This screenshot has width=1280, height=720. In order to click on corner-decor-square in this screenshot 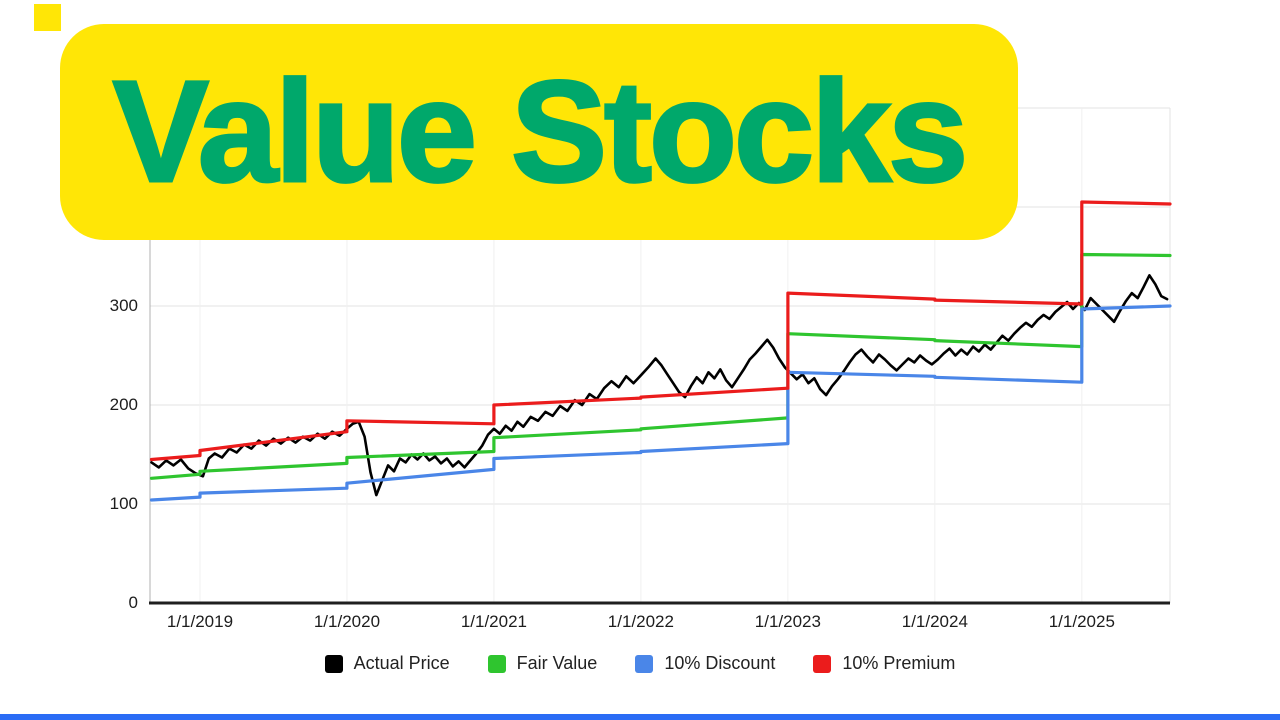, I will do `click(47, 17)`.